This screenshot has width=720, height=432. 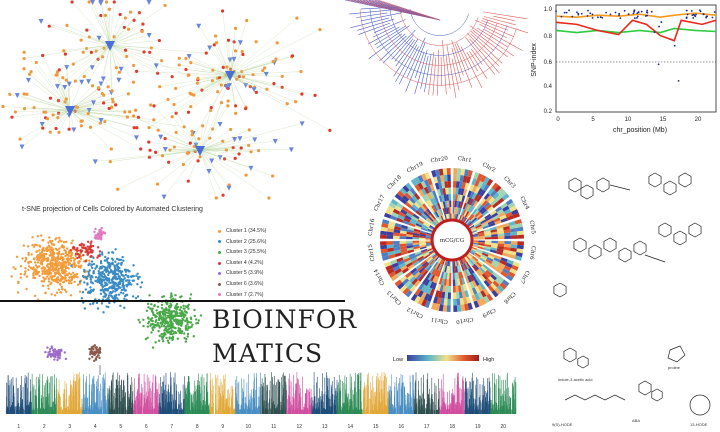 What do you see at coordinates (464, 320) in the screenshot?
I see `circos-chr-label: Chr10` at bounding box center [464, 320].